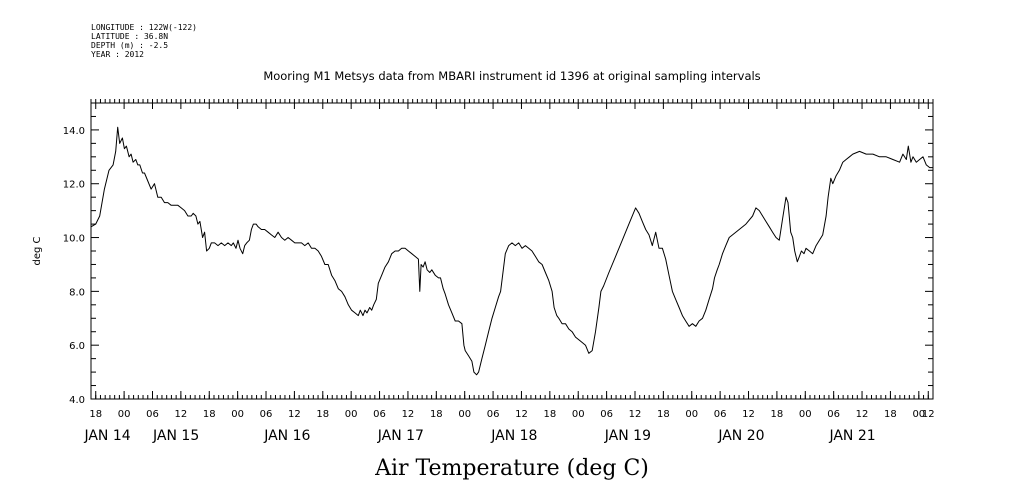 Image resolution: width=1009 pixels, height=504 pixels. What do you see at coordinates (400, 436) in the screenshot?
I see `x-day-label: JAN 17` at bounding box center [400, 436].